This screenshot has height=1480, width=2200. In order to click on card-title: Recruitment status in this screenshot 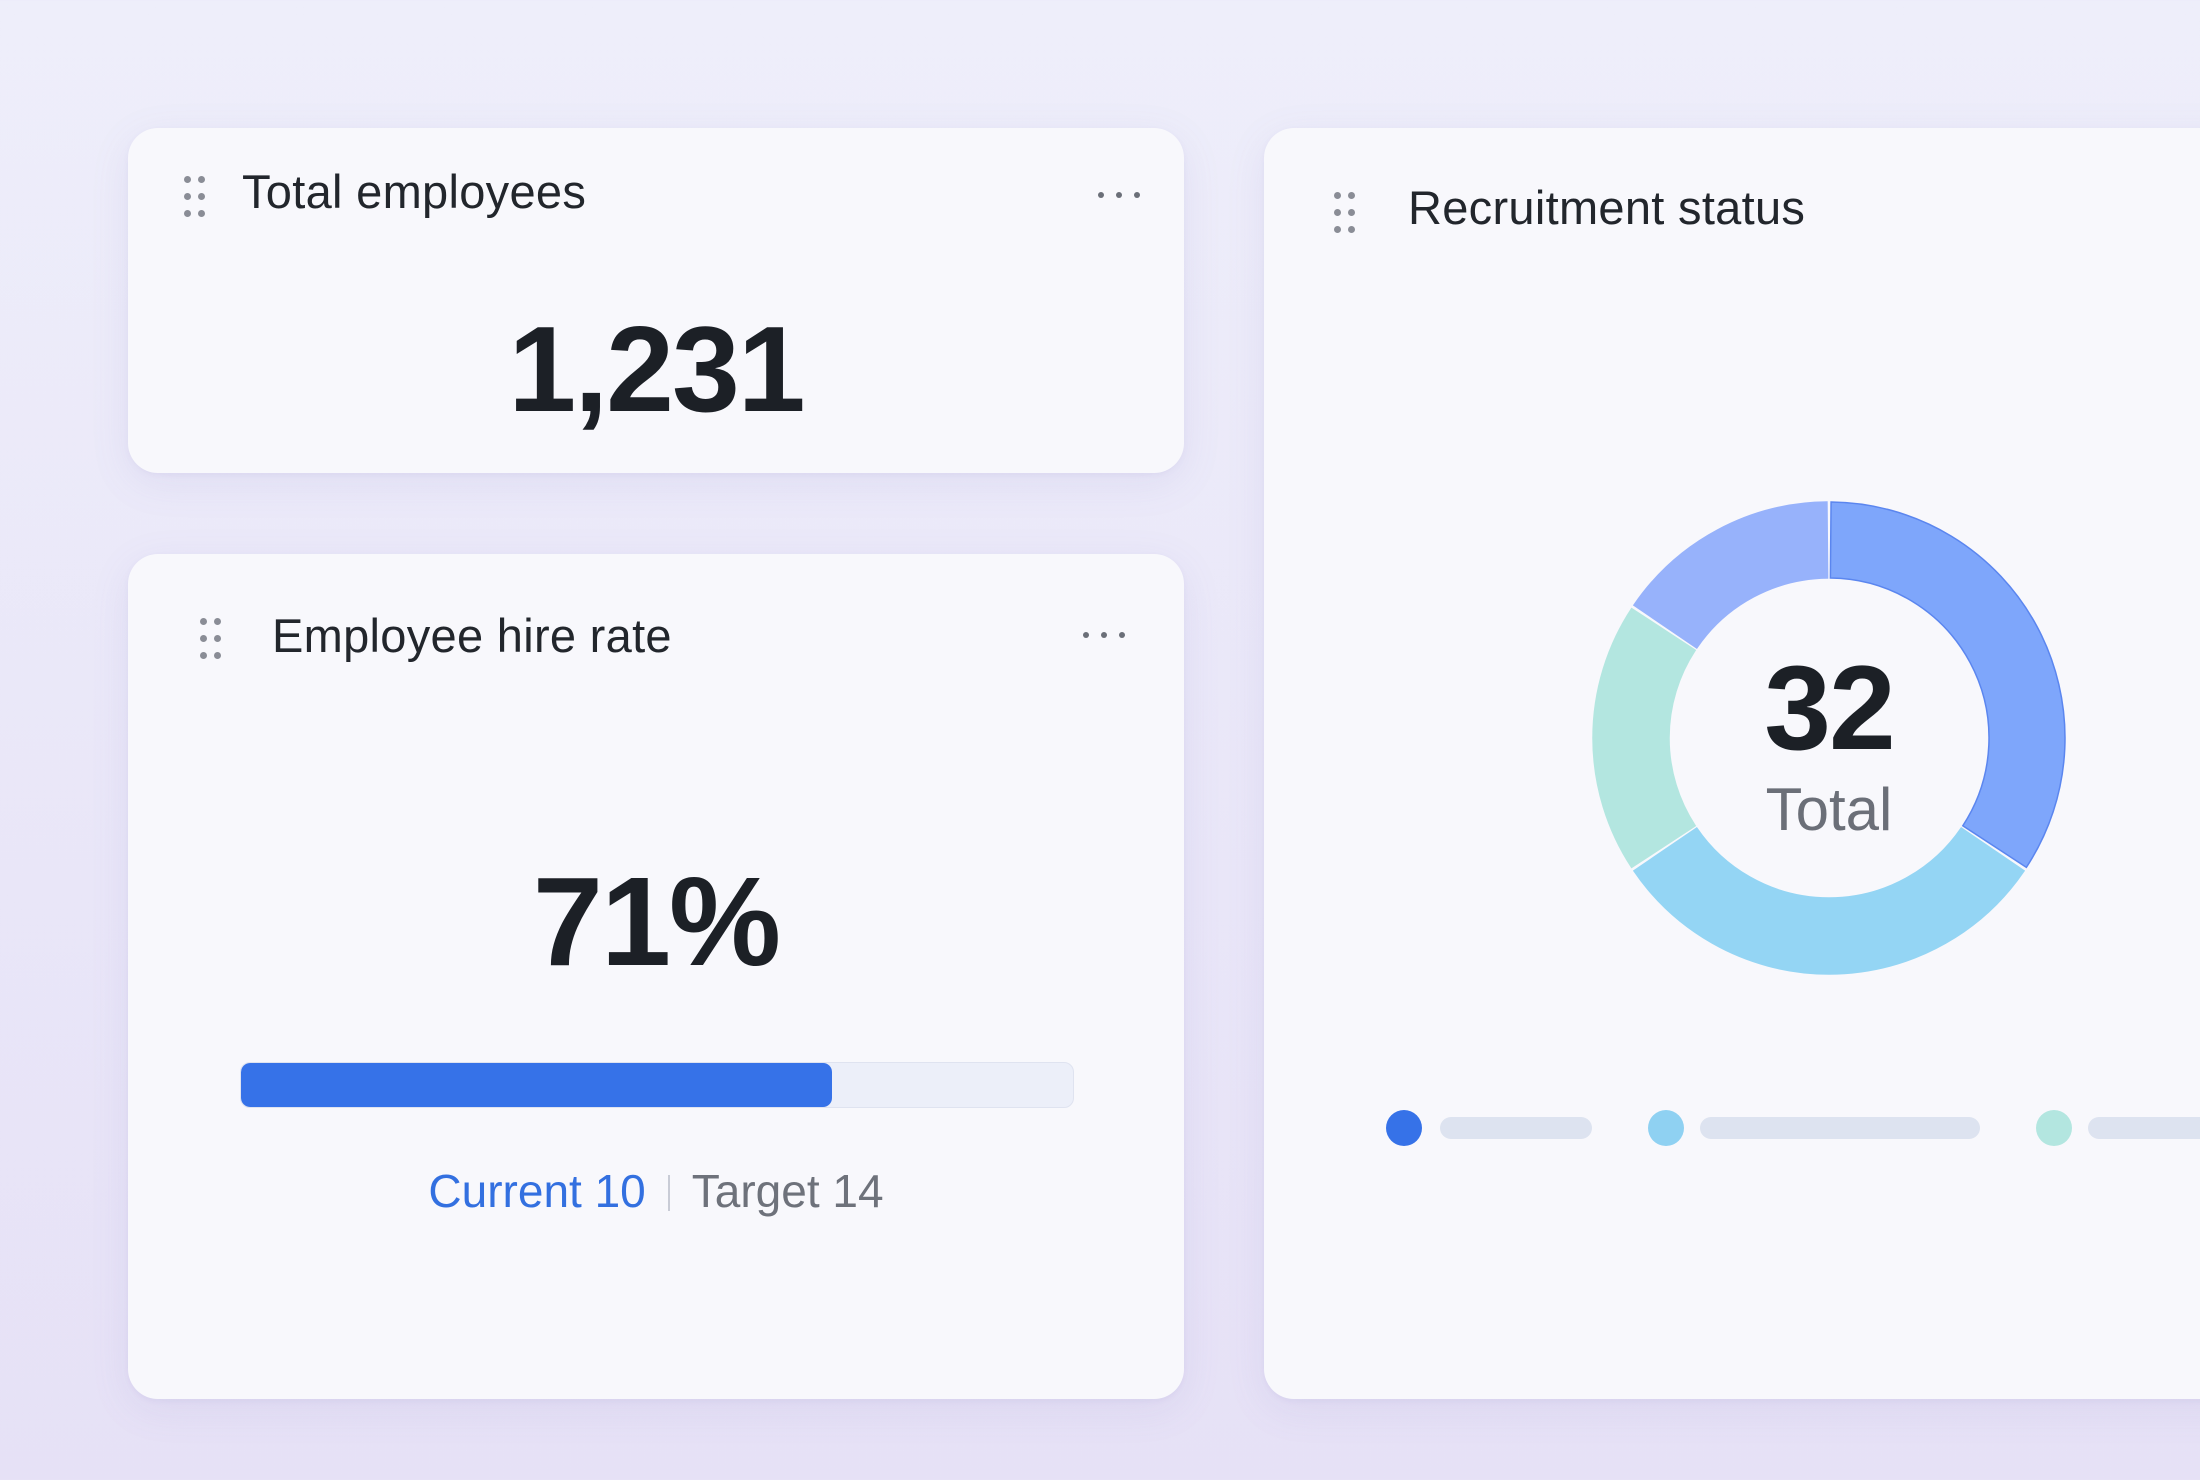, I will do `click(1607, 207)`.